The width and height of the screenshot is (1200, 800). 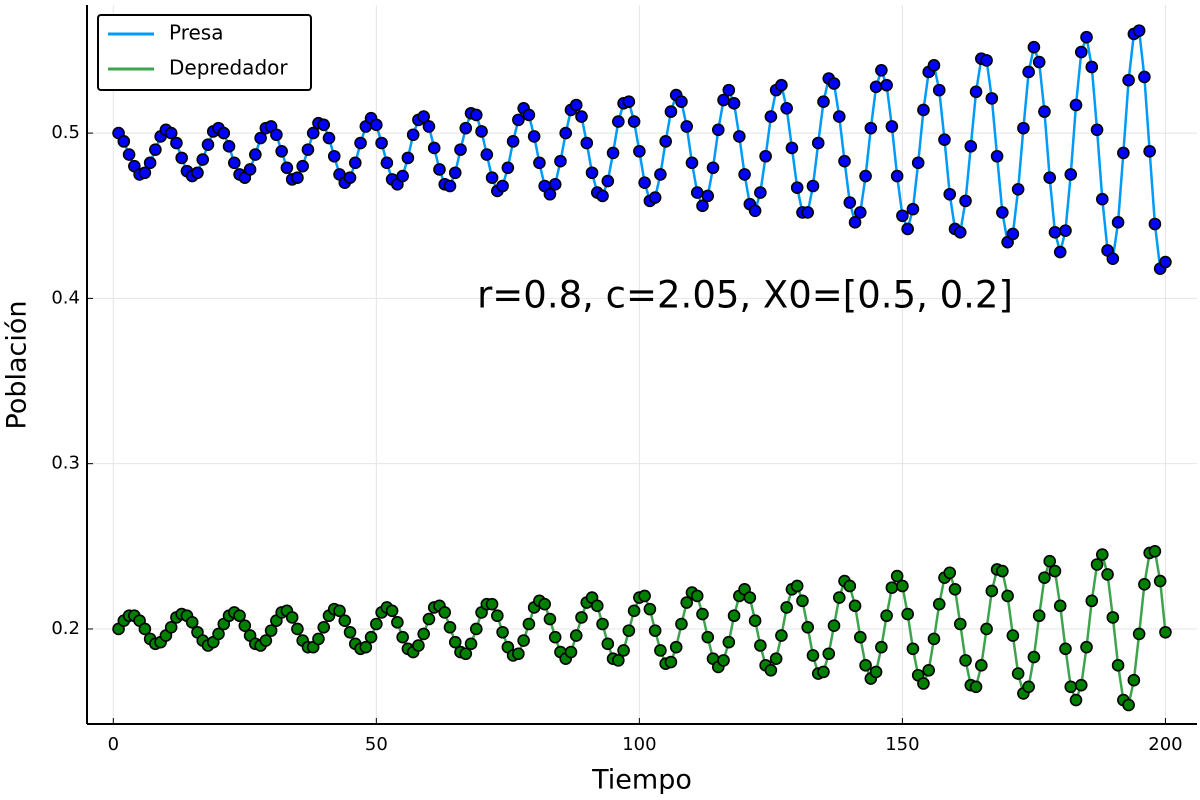 I want to click on x-tick-label: 100, so click(x=639, y=744).